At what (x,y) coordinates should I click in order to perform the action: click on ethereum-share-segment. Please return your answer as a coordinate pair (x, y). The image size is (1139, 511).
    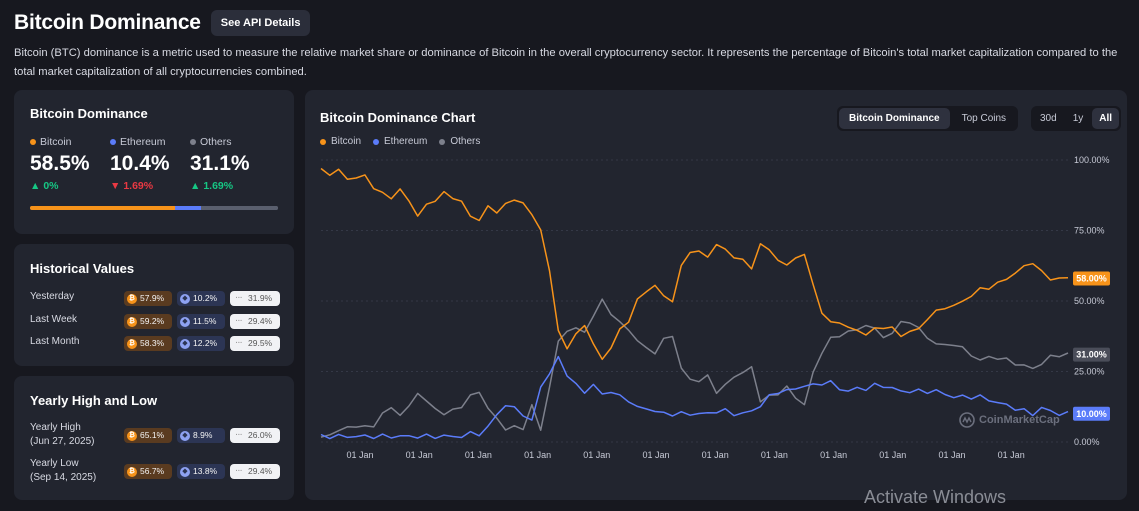
    Looking at the image, I should click on (188, 208).